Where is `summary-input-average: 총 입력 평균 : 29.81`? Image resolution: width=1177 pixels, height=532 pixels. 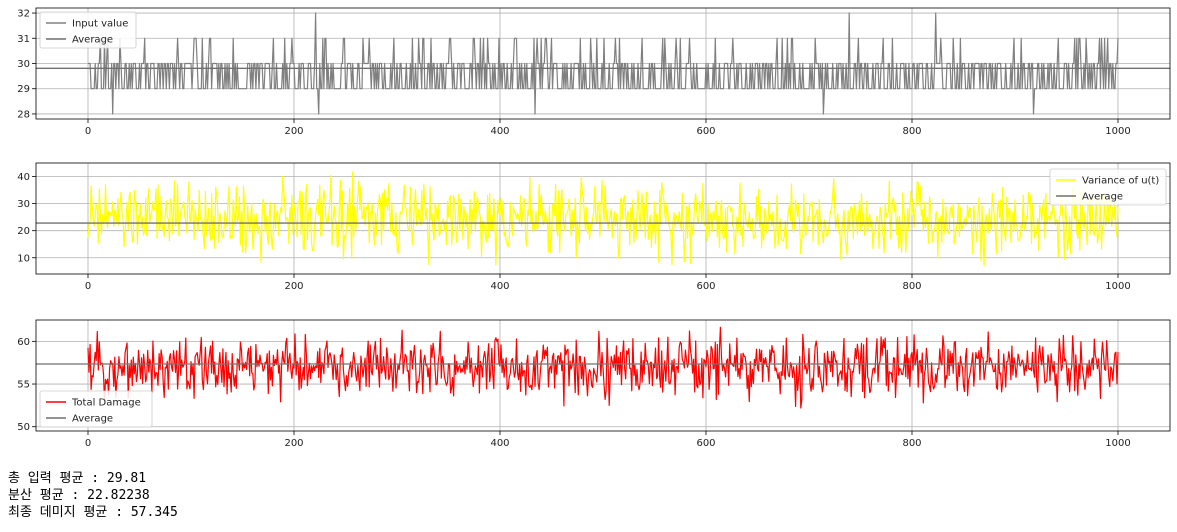
summary-input-average: 총 입력 평균 : 29.81 is located at coordinates (77, 478).